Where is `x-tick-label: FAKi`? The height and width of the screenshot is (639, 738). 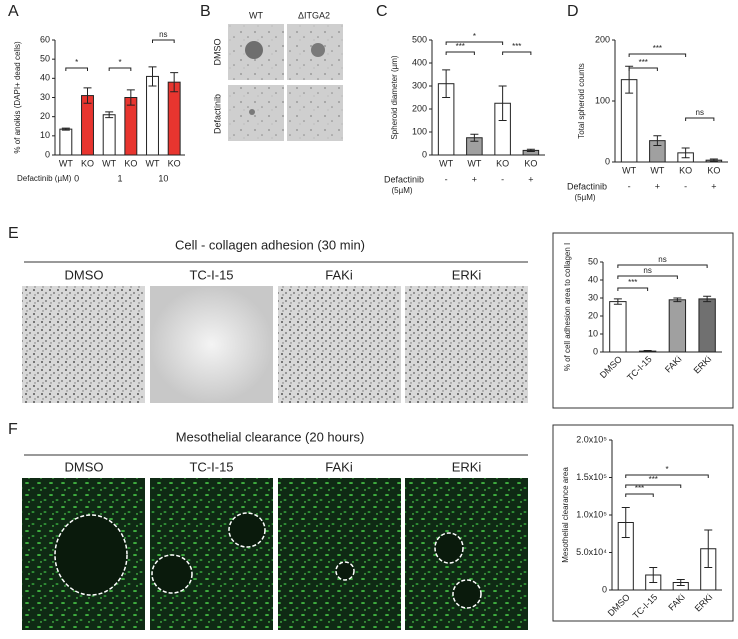 x-tick-label: FAKi is located at coordinates (676, 602).